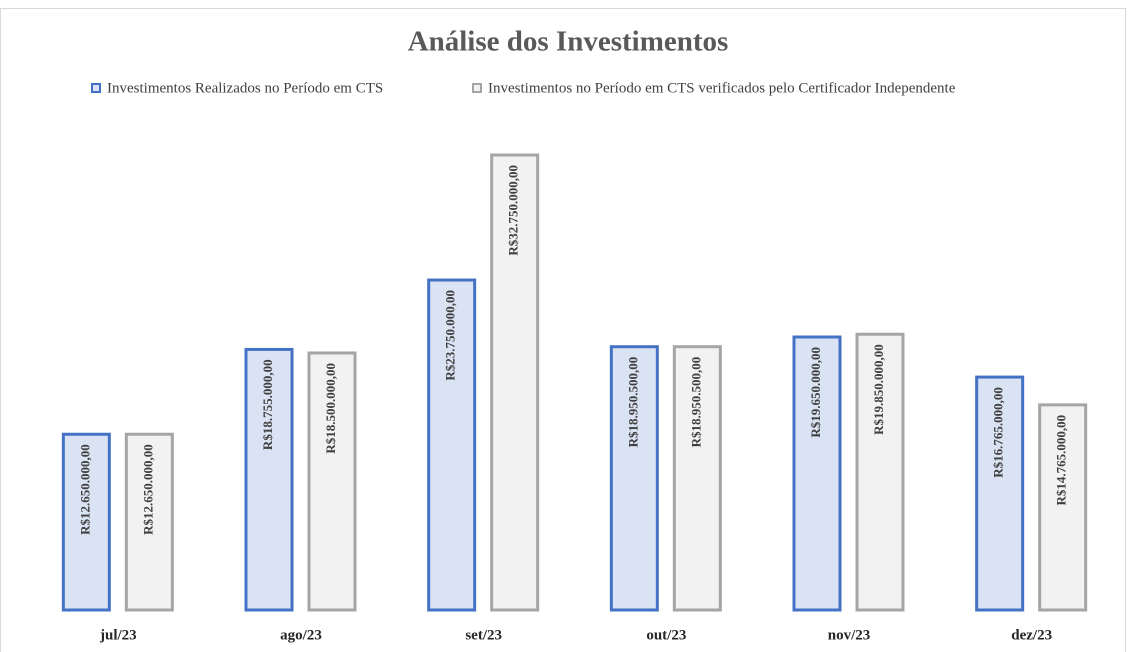 This screenshot has height=652, width=1136. I want to click on x-tick-label: out/23, so click(666, 635).